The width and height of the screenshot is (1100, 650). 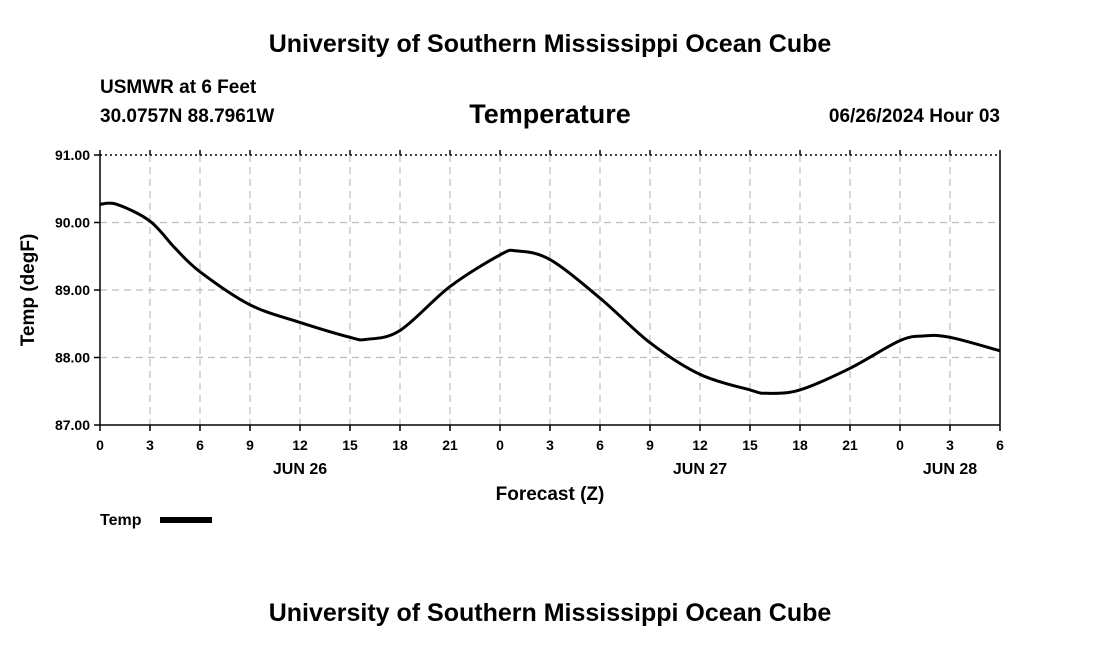 What do you see at coordinates (72, 425) in the screenshot?
I see `y-tick-label: 87.00` at bounding box center [72, 425].